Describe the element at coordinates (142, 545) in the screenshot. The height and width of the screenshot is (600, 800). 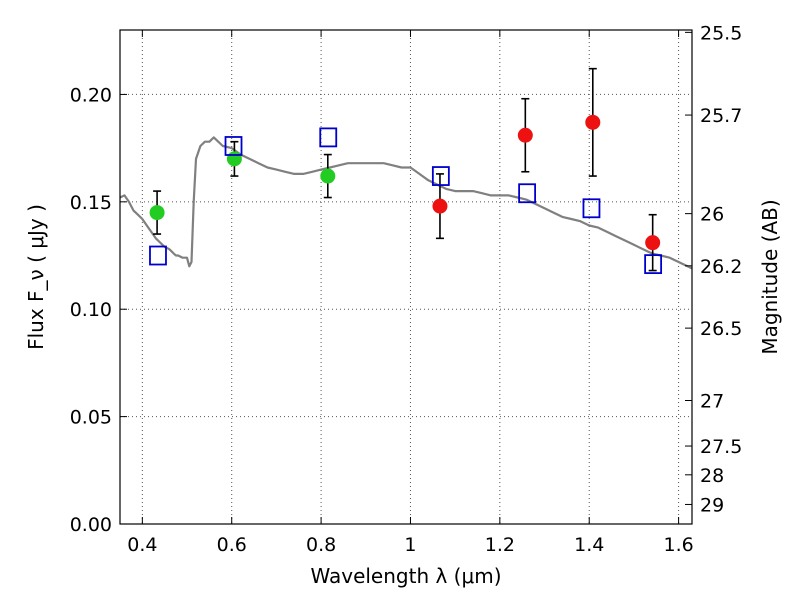
I see `x-tick-label: 0.4` at that location.